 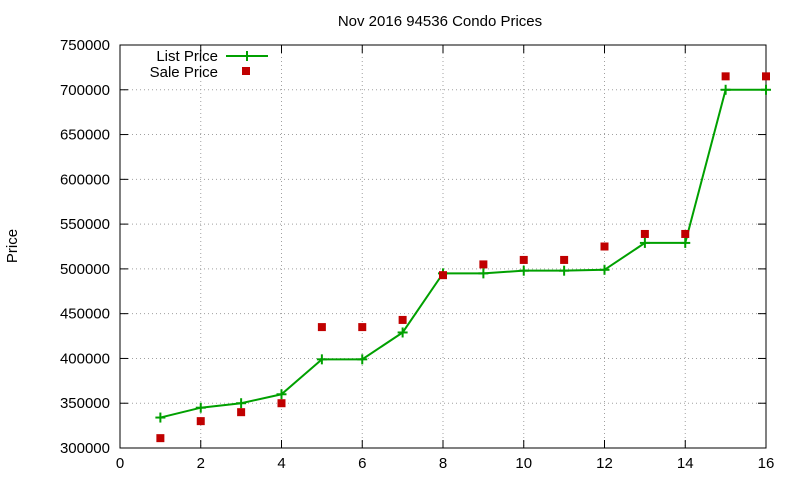 I want to click on y-tick-label: 550000, so click(x=85, y=224).